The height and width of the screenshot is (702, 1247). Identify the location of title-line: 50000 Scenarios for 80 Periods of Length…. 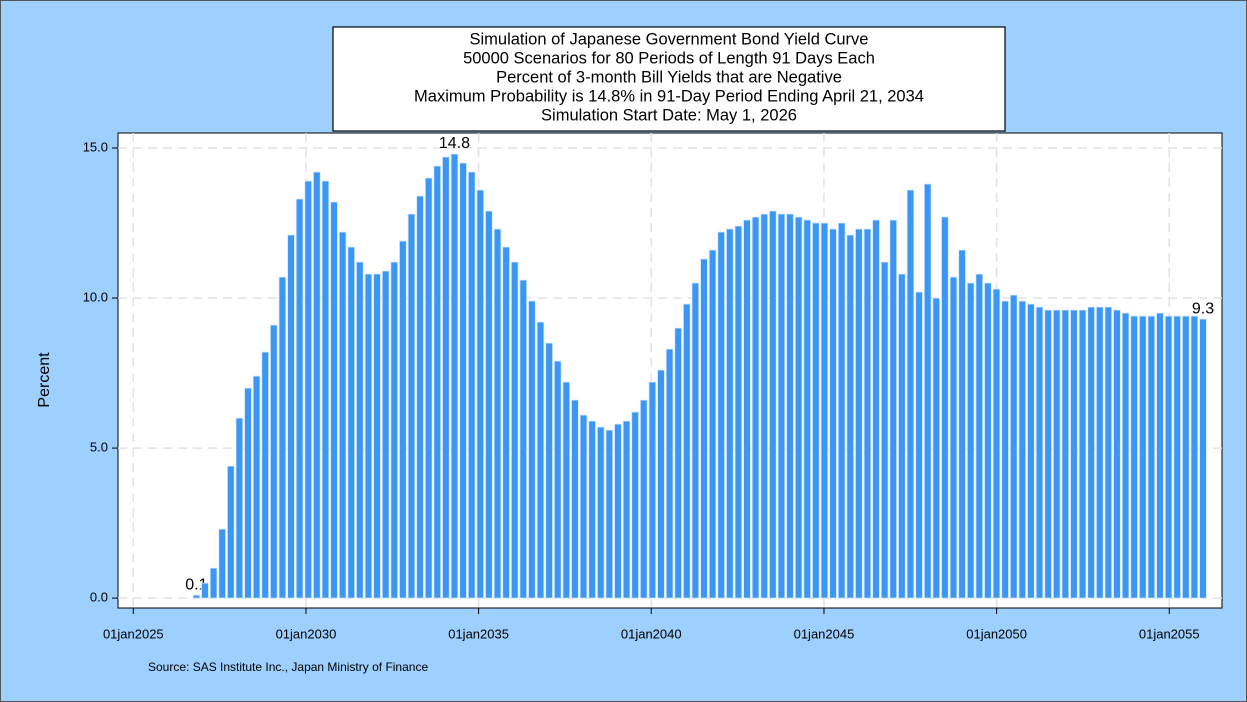
(669, 58).